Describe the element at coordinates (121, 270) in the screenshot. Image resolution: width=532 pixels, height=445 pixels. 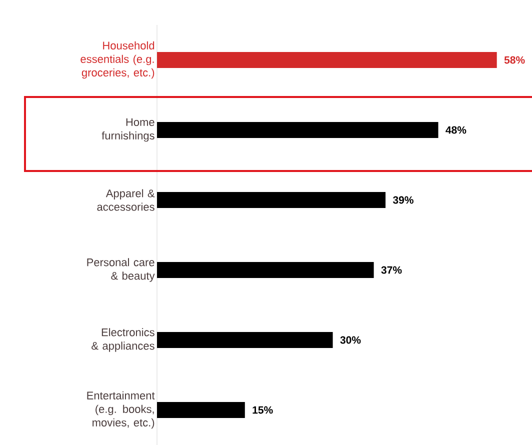
I see `y-tick-label: Personal care & beauty` at that location.